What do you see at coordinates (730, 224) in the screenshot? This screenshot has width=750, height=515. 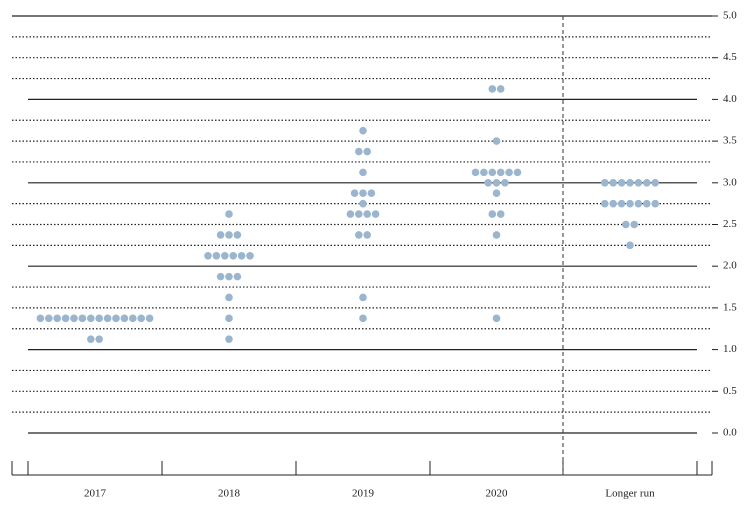 I see `y-tick-label: 2.5` at bounding box center [730, 224].